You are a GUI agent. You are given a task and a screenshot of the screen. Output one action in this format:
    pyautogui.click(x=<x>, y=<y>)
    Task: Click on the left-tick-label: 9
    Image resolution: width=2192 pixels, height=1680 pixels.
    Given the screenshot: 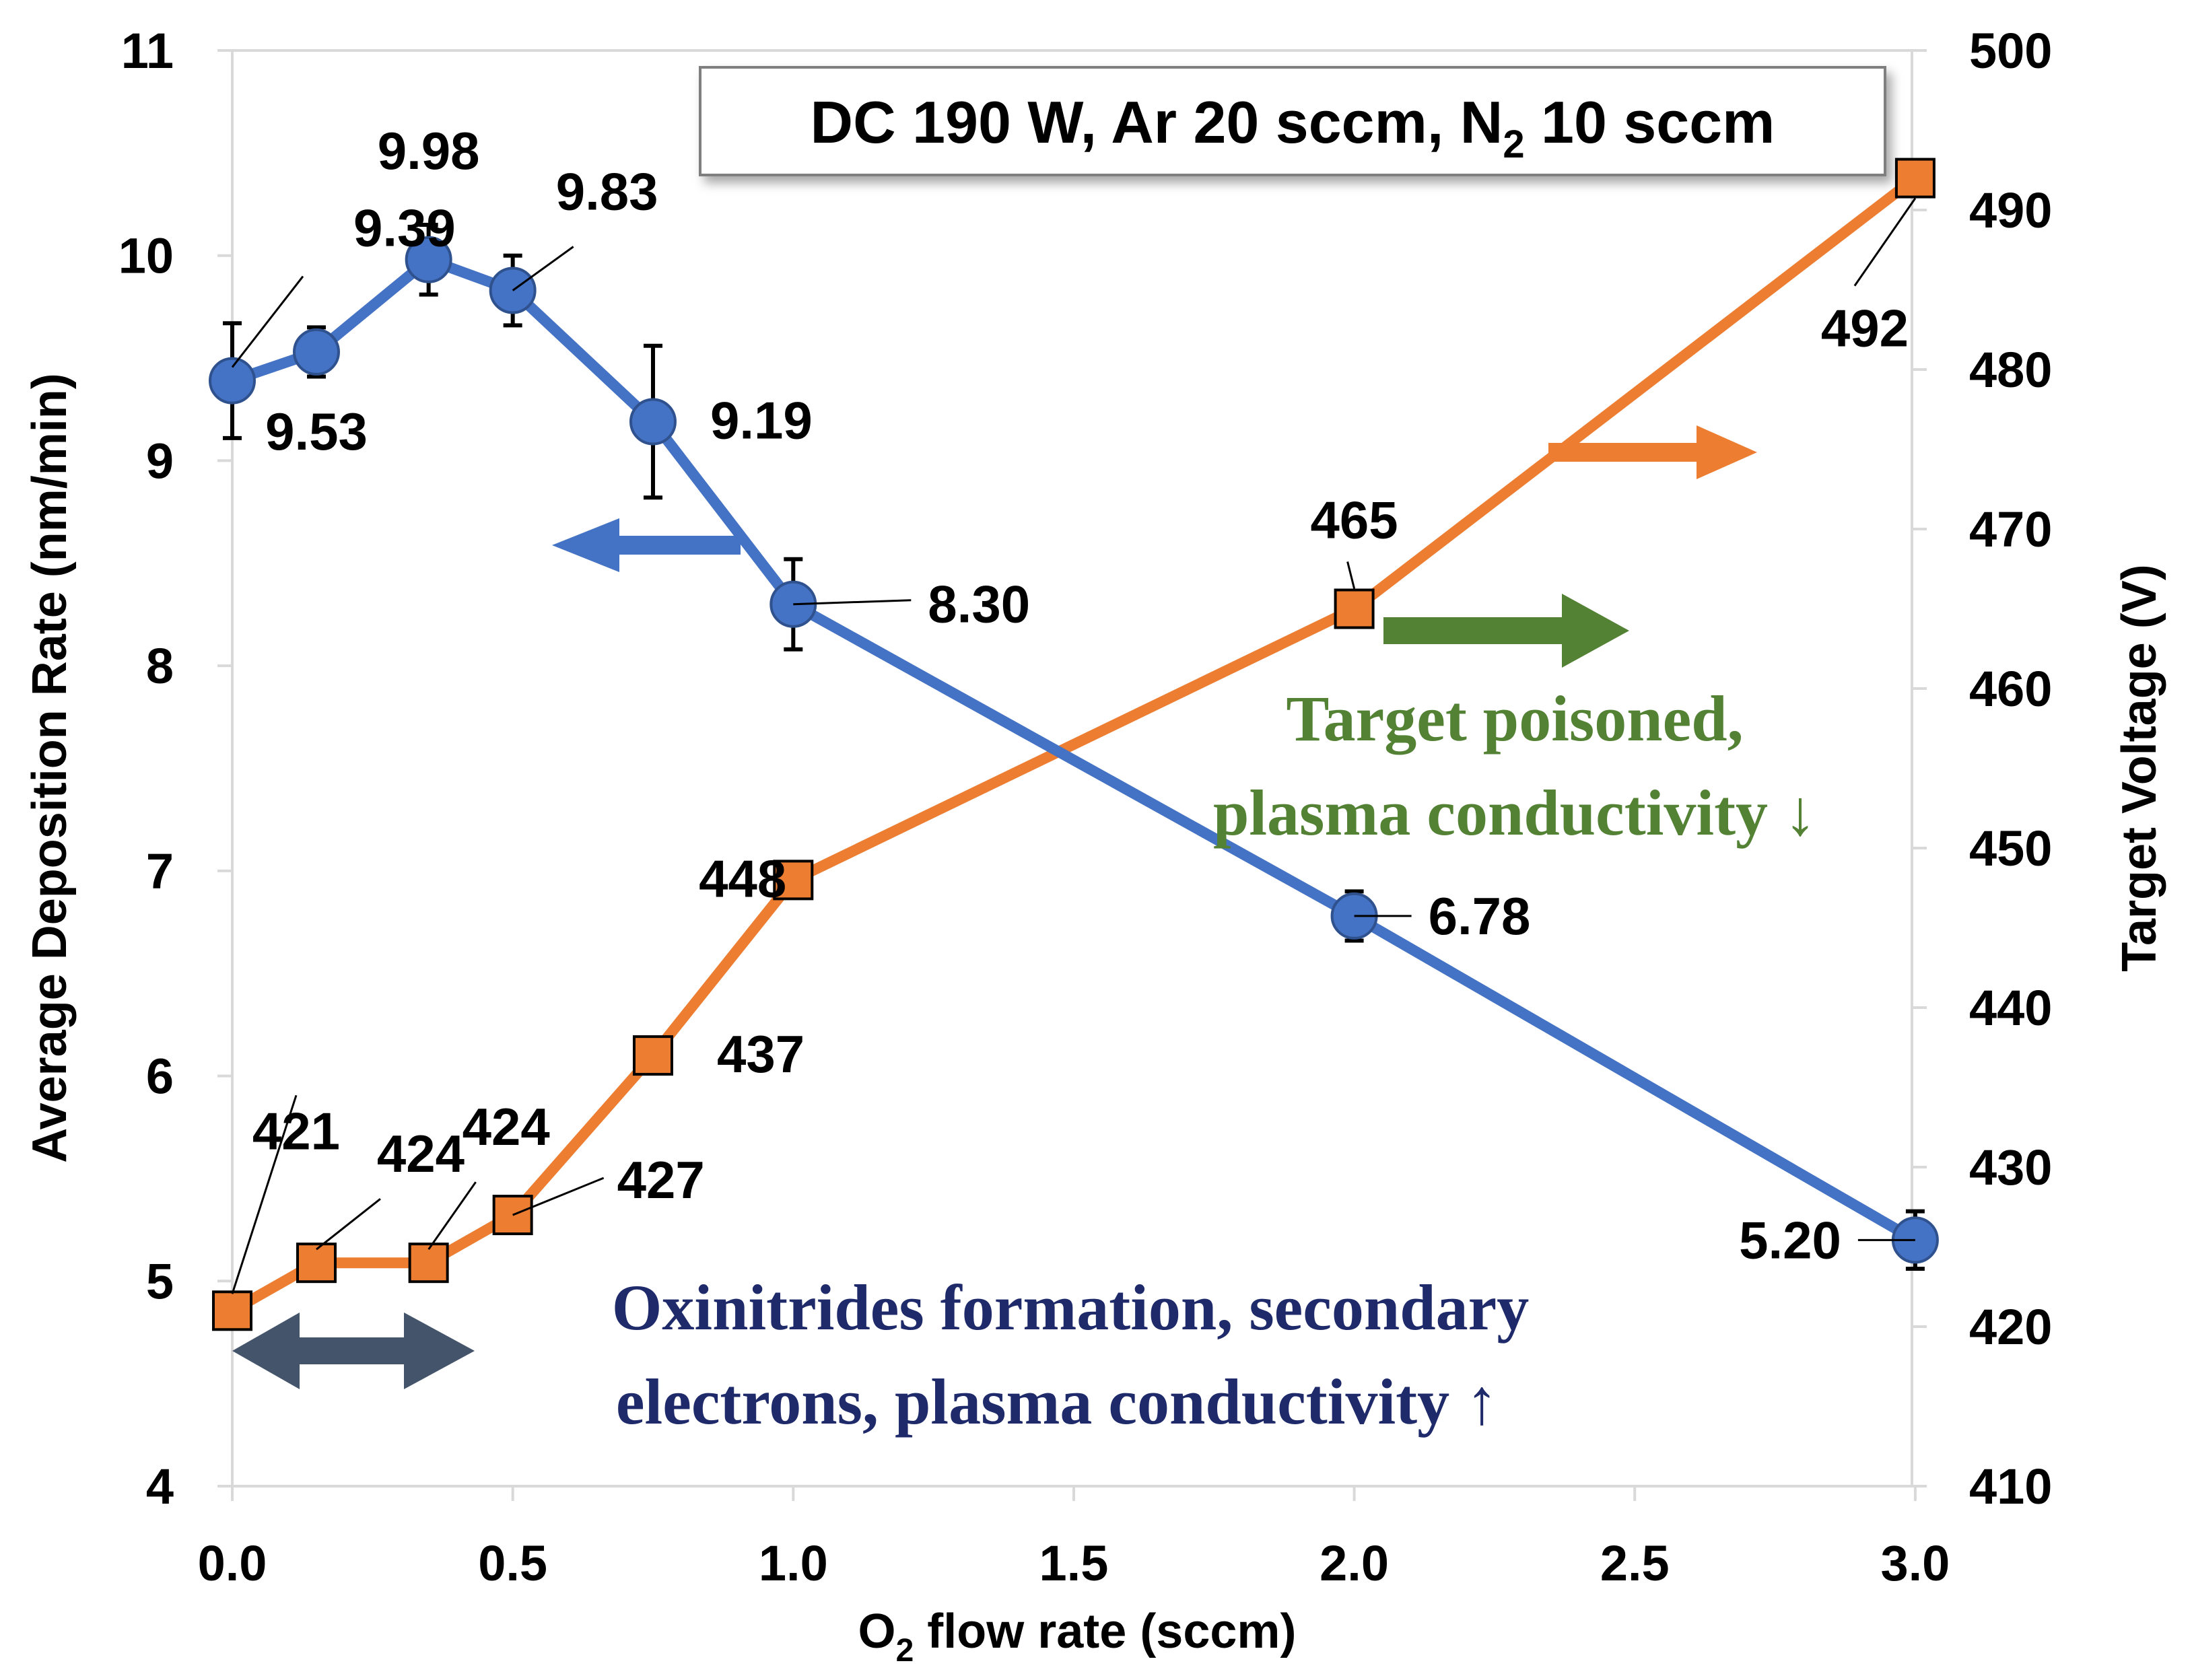 What is the action you would take?
    pyautogui.click(x=160, y=461)
    